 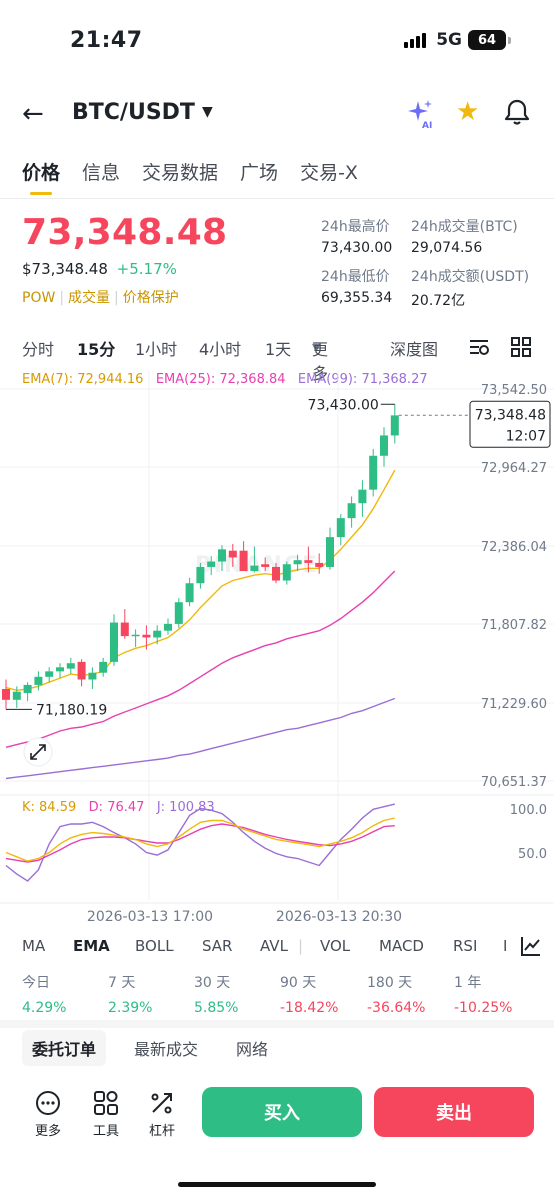 What do you see at coordinates (41, 176) in the screenshot?
I see `tab-price: 价格` at bounding box center [41, 176].